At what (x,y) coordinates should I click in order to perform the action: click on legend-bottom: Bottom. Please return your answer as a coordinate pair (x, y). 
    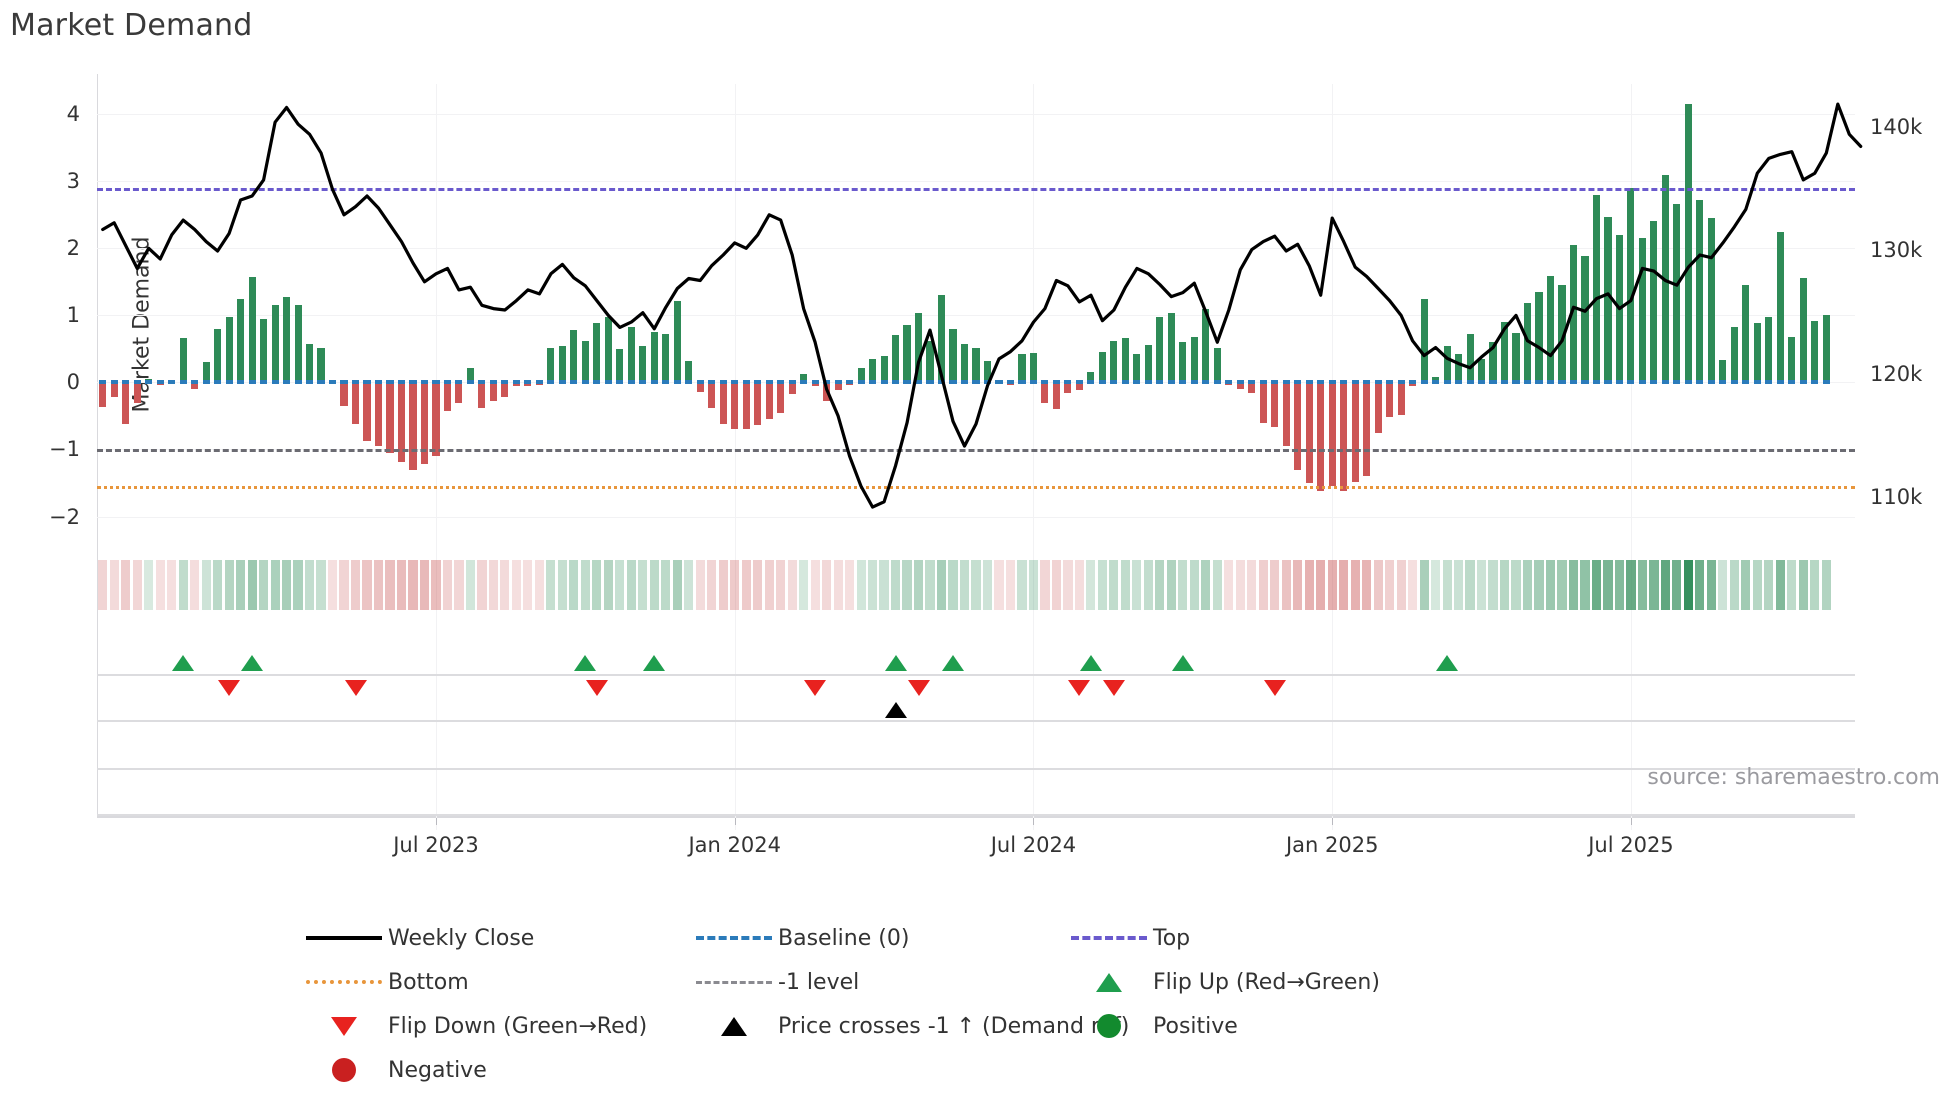
    Looking at the image, I should click on (495, 982).